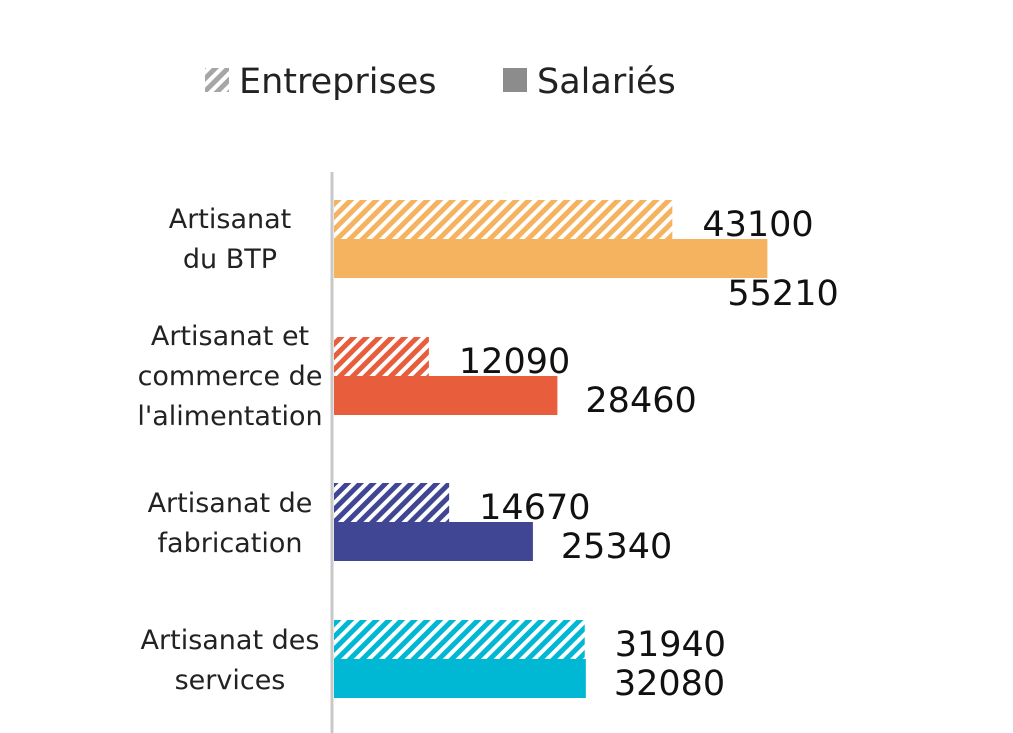  Describe the element at coordinates (669, 684) in the screenshot. I see `value-label-salaries-3: 32080` at that location.